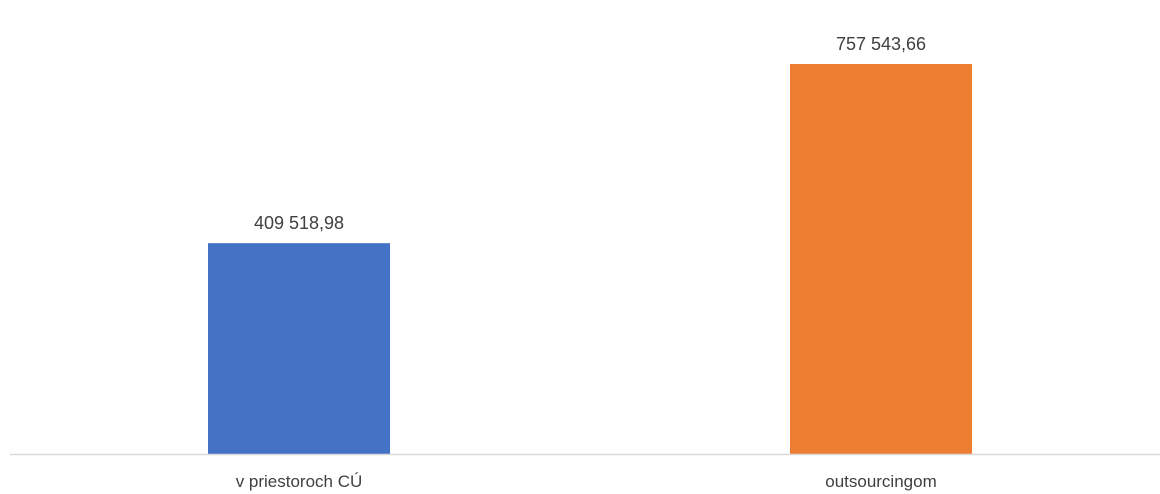  Describe the element at coordinates (881, 481) in the screenshot. I see `category-label-1: outsourcingom` at that location.